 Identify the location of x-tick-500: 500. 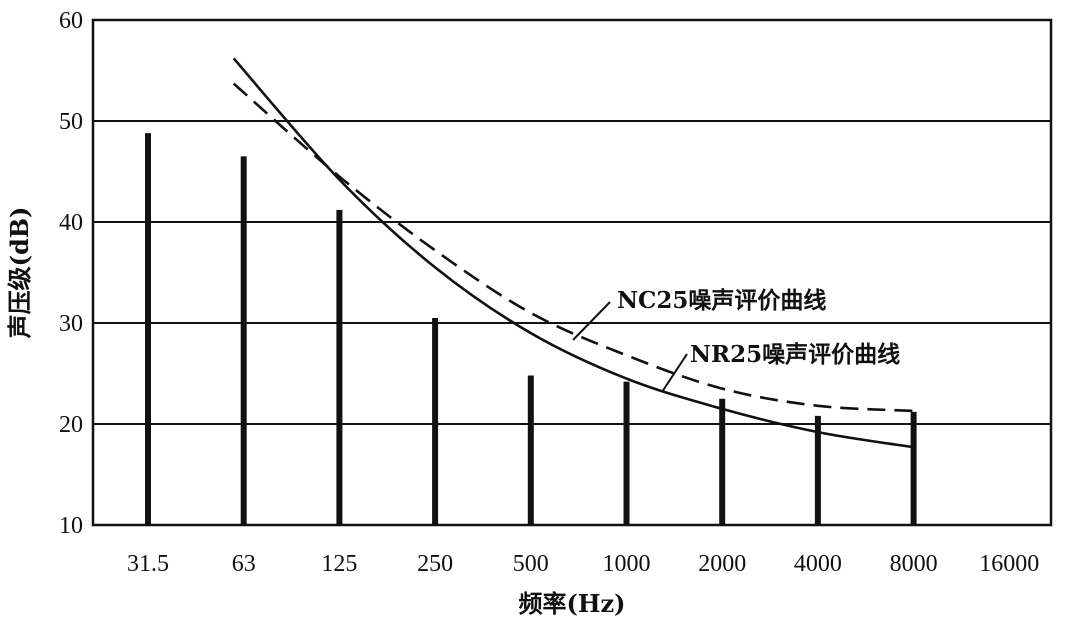
(531, 564).